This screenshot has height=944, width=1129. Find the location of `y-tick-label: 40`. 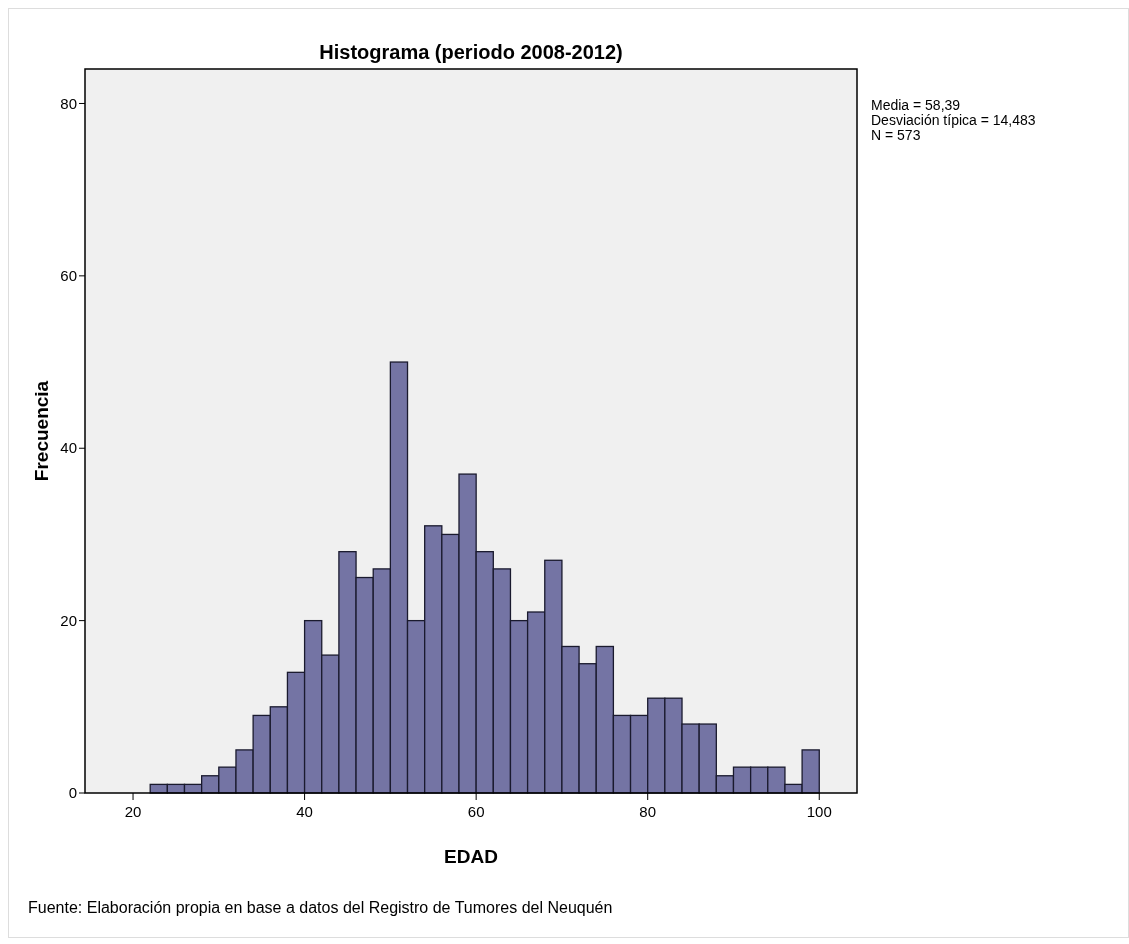

y-tick-label: 40 is located at coordinates (68, 448).